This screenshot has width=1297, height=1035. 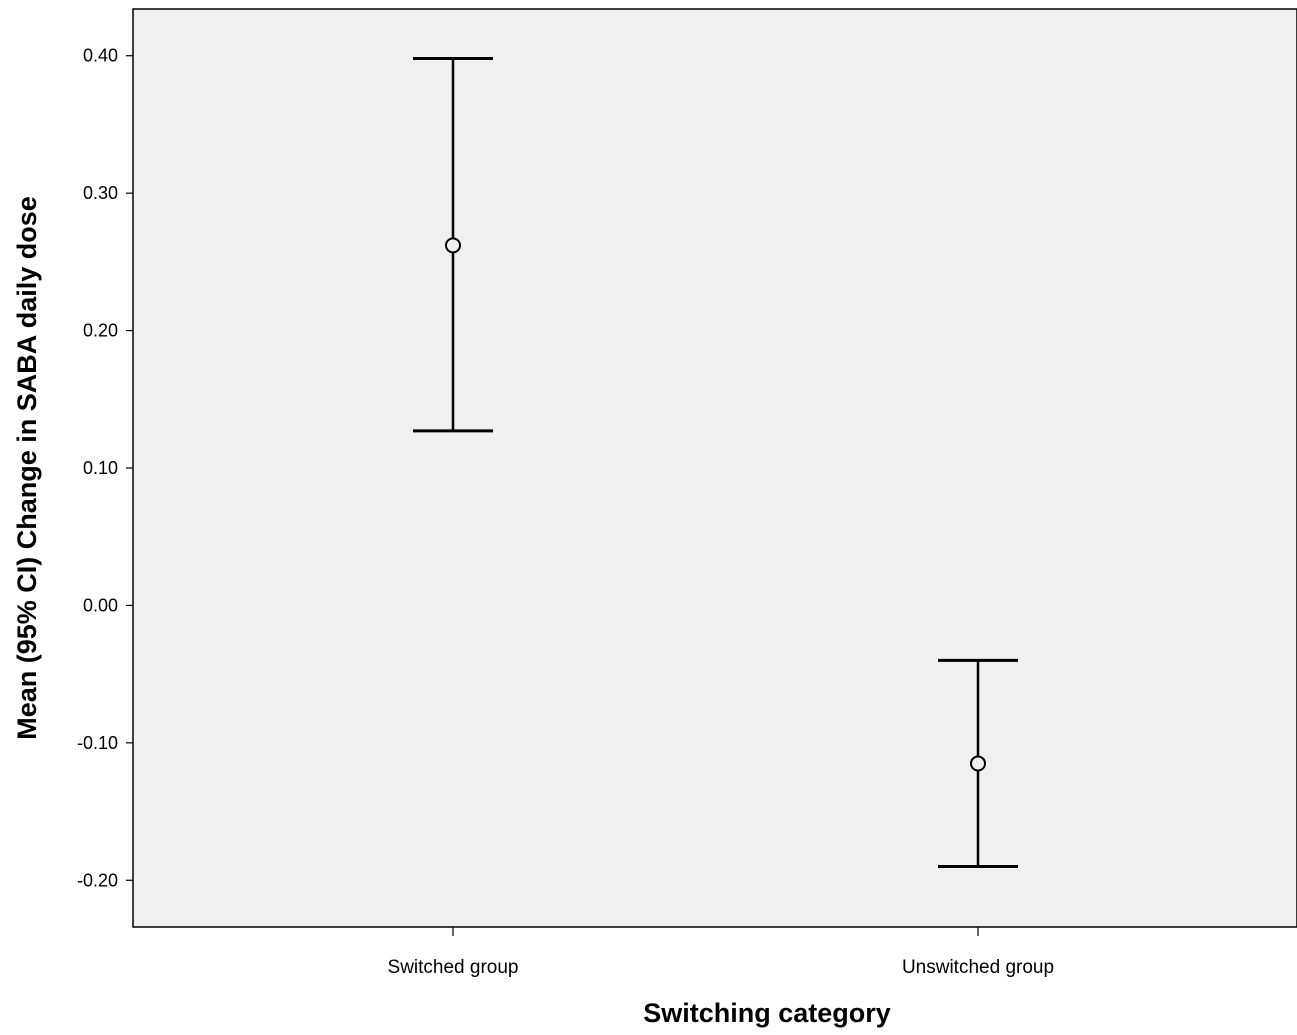 I want to click on y-tick-label: -0.10, so click(x=97, y=743).